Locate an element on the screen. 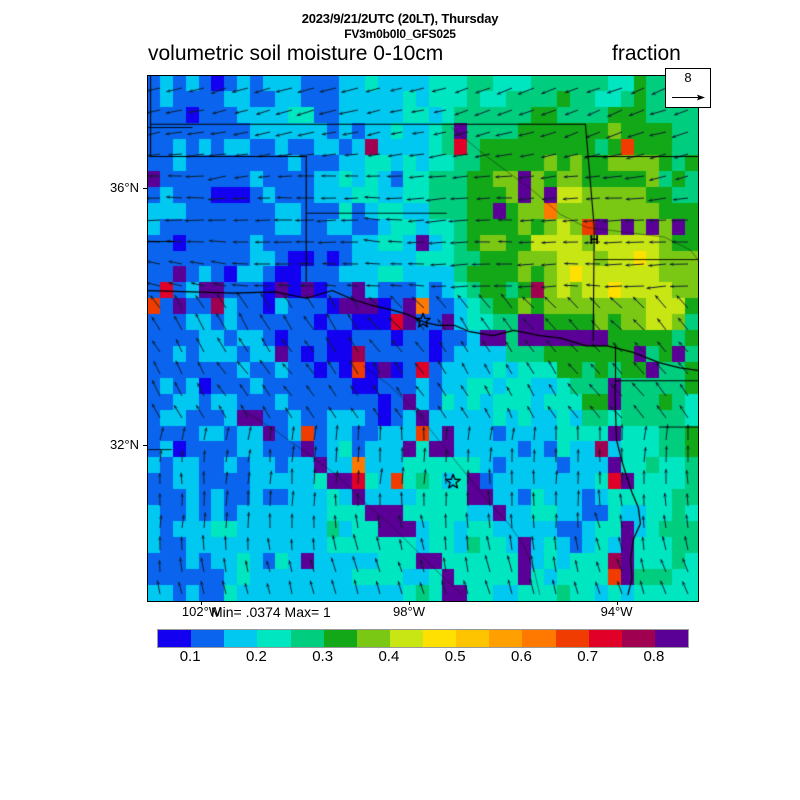 The width and height of the screenshot is (800, 800). colorbar-tick-labels: 0.1 0.2 0.3 0.4 0.5 0.6 0.7 0.8 is located at coordinates (400, 658).